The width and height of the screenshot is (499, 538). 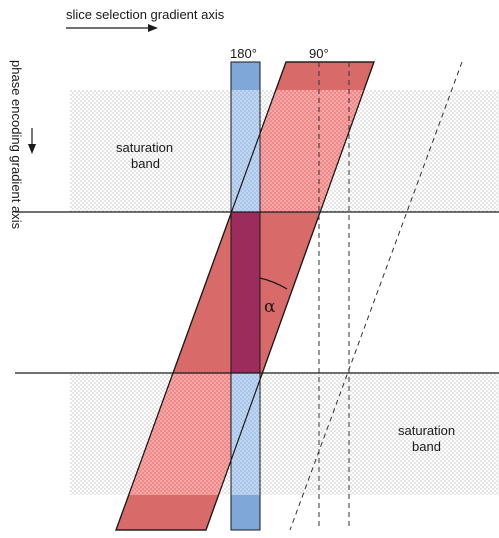 What do you see at coordinates (243, 53) in the screenshot?
I see `label-180: 180°` at bounding box center [243, 53].